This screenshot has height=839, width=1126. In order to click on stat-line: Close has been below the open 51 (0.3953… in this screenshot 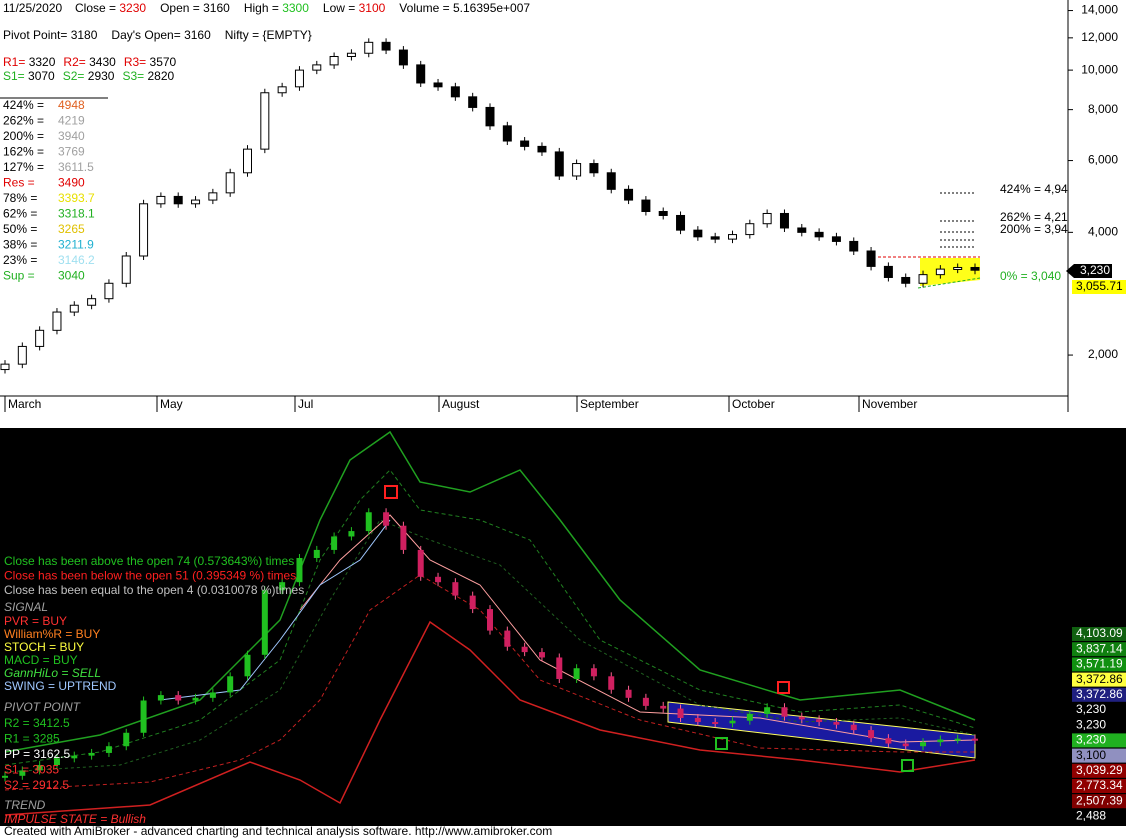, I will do `click(150, 576)`.